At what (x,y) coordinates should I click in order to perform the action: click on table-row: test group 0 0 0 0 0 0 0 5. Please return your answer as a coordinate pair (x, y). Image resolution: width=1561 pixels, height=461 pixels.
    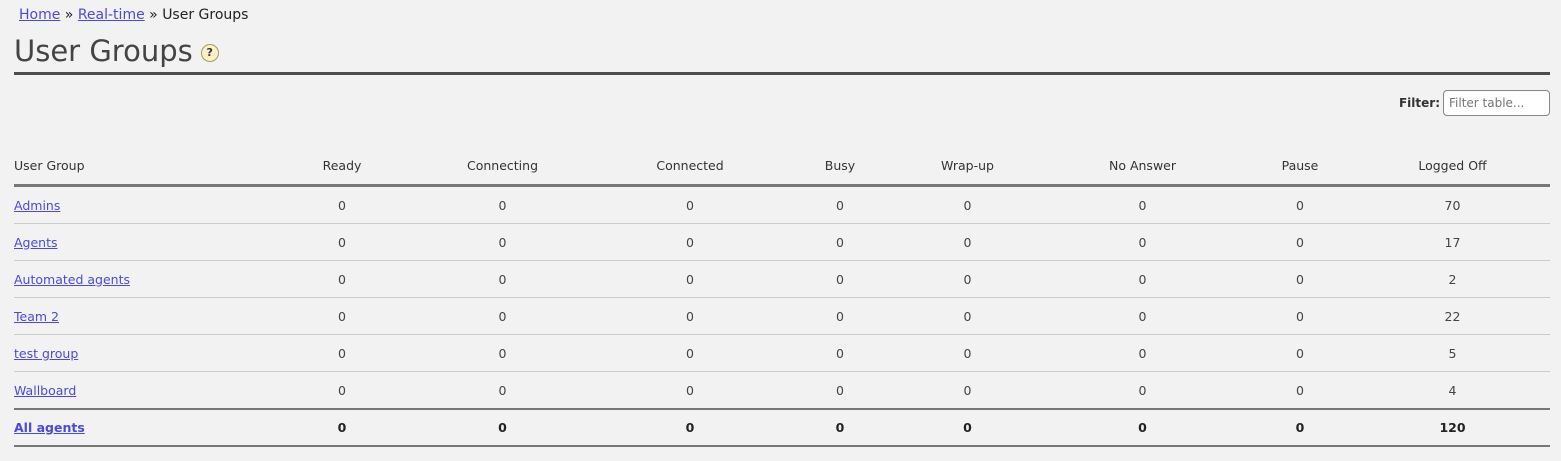
    Looking at the image, I should click on (782, 353).